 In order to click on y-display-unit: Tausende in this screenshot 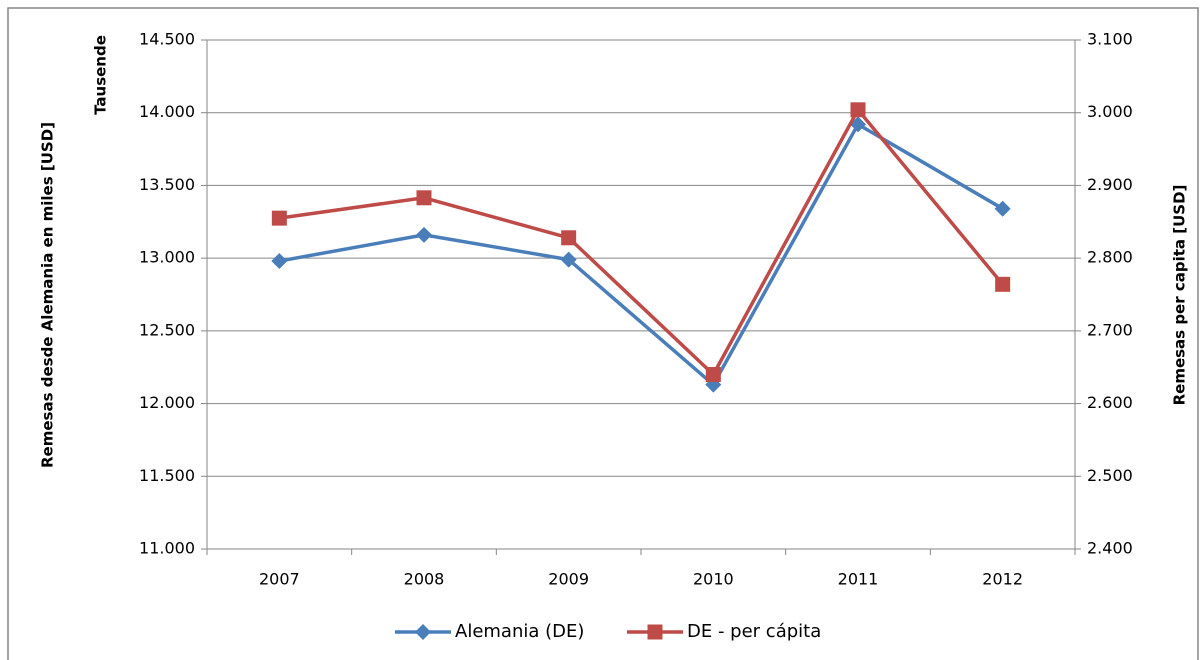, I will do `click(101, 75)`.